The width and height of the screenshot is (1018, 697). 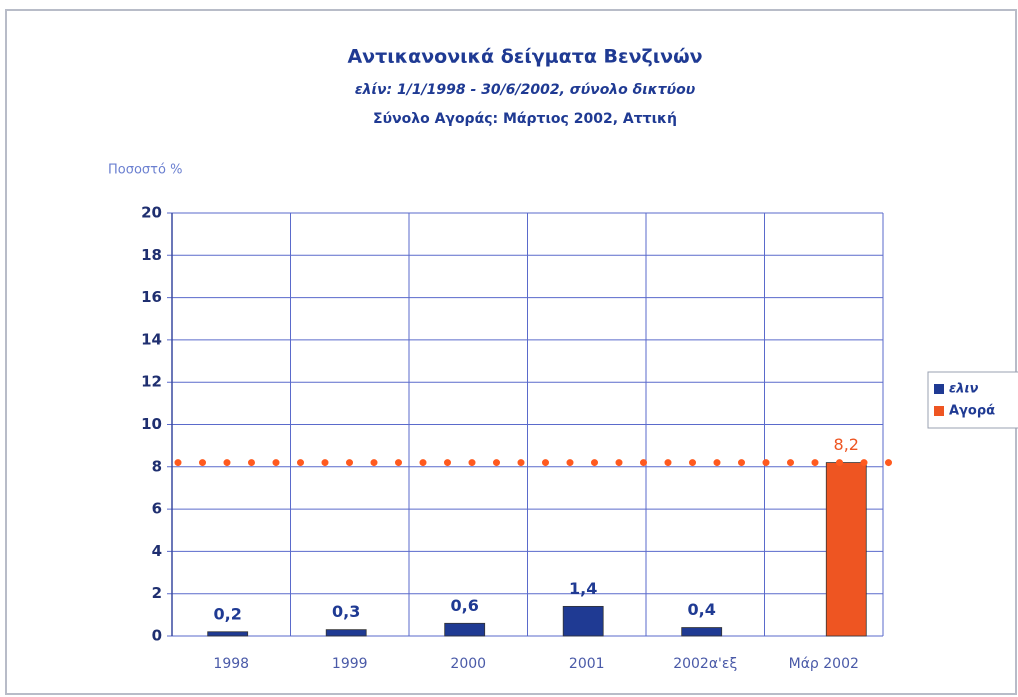 What do you see at coordinates (587, 664) in the screenshot?
I see `x-tick-label: 2001` at bounding box center [587, 664].